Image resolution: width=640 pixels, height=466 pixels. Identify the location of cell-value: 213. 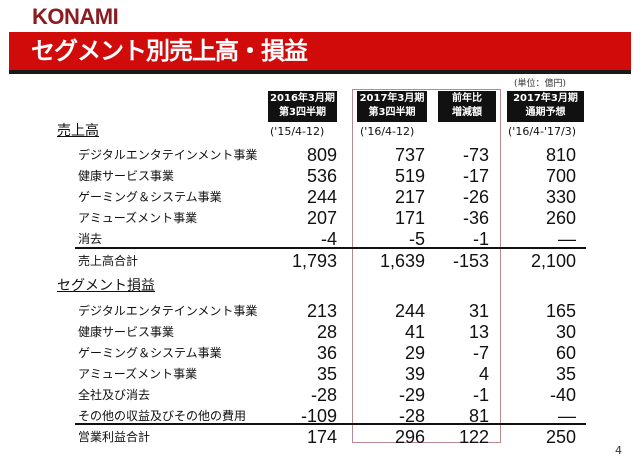
(321, 311).